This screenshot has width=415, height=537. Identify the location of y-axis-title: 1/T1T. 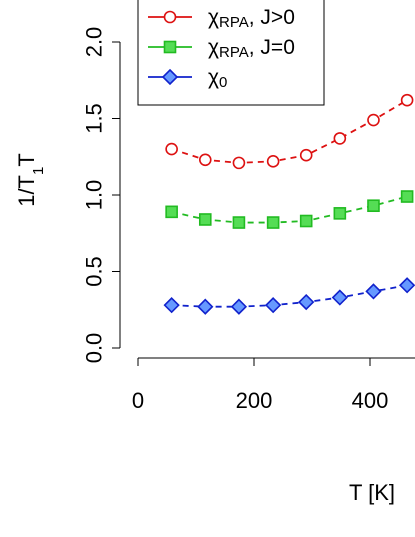
(30, 180).